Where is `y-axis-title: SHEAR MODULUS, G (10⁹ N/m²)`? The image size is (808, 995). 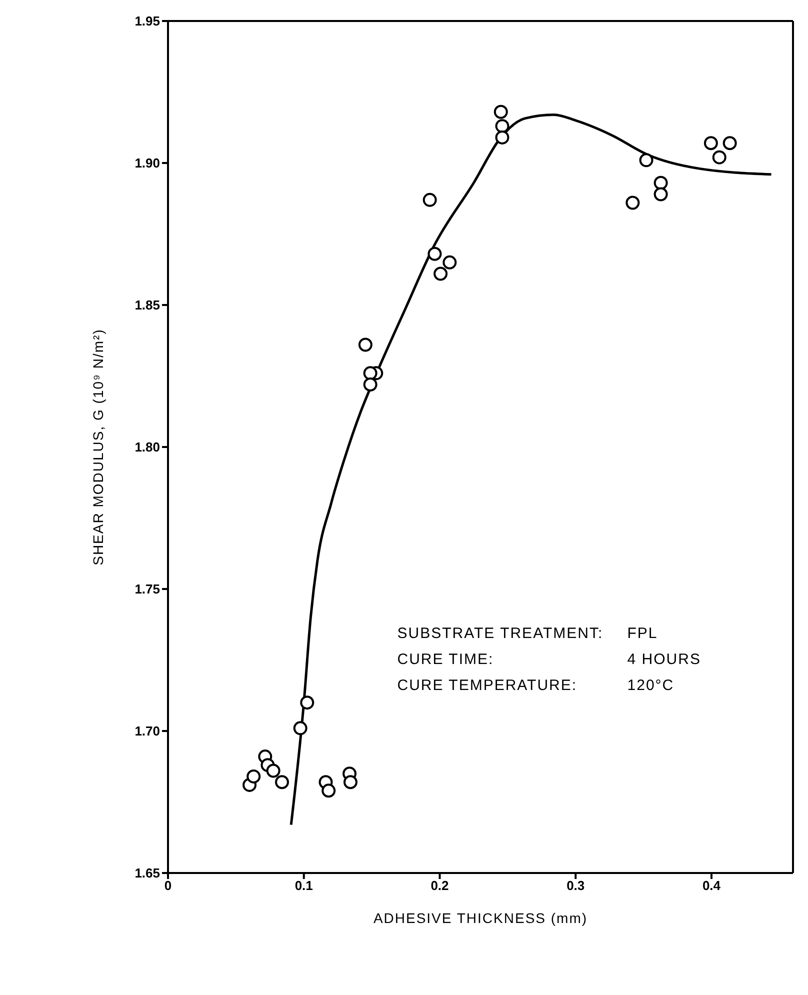
y-axis-title: SHEAR MODULUS, G (10⁹ N/m²) is located at coordinates (98, 447).